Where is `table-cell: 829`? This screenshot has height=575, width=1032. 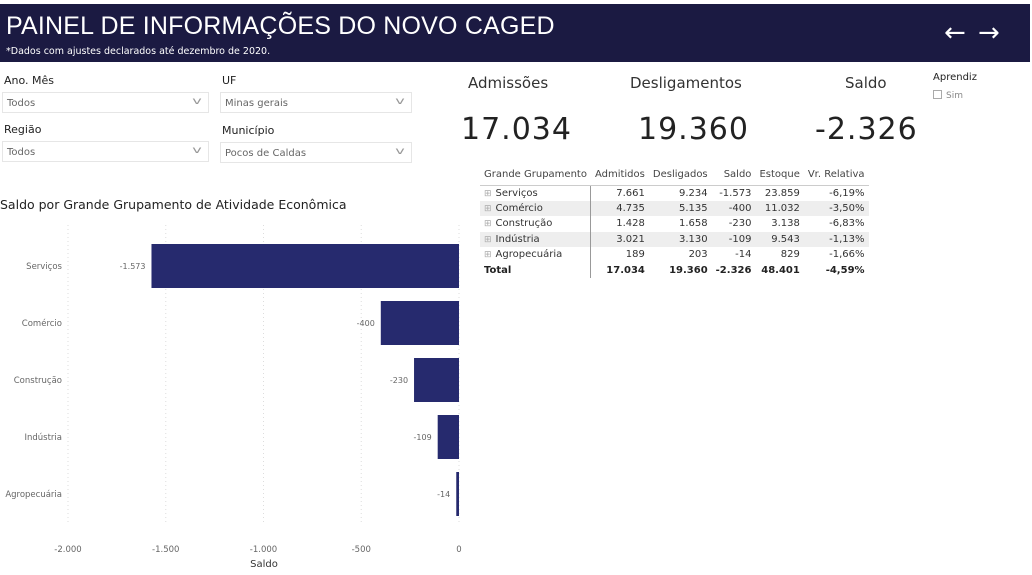
table-cell: 829 is located at coordinates (790, 255).